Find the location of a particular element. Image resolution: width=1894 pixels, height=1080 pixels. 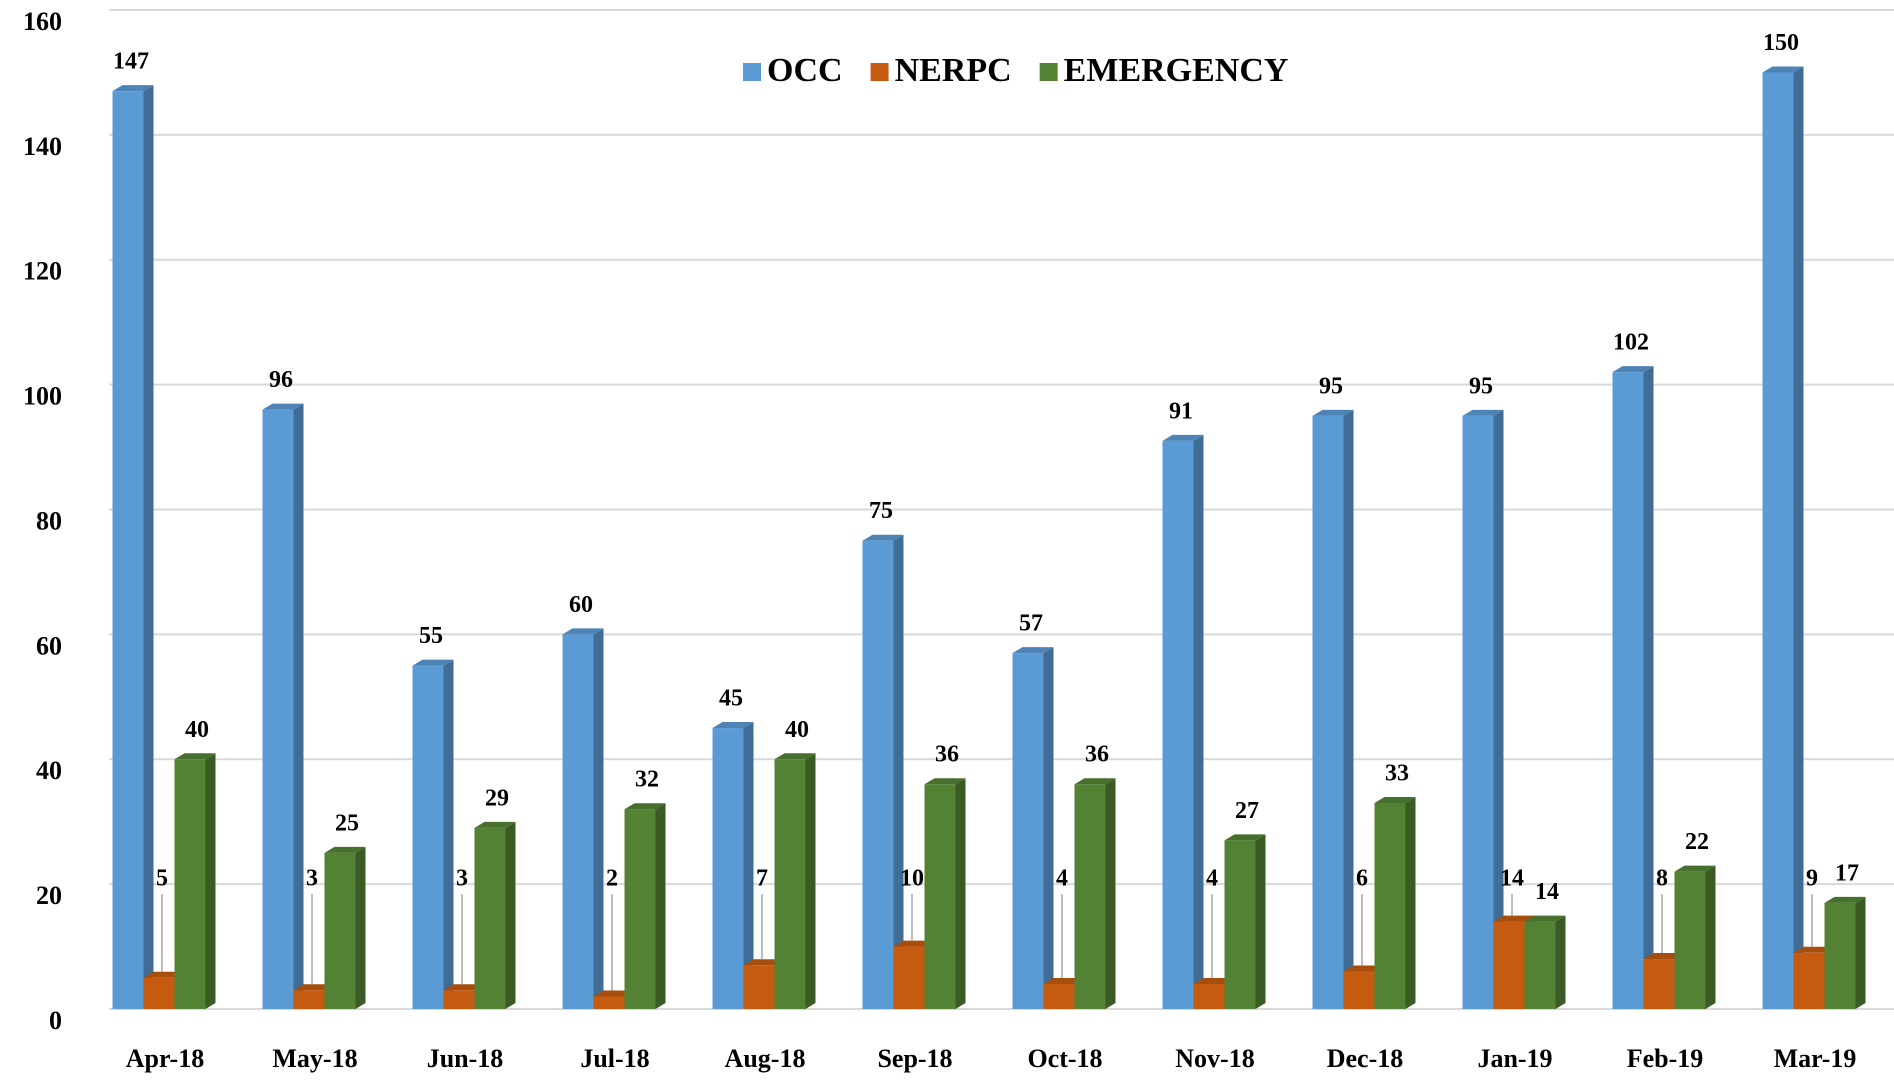

y-tick-label: 140 is located at coordinates (42, 146).